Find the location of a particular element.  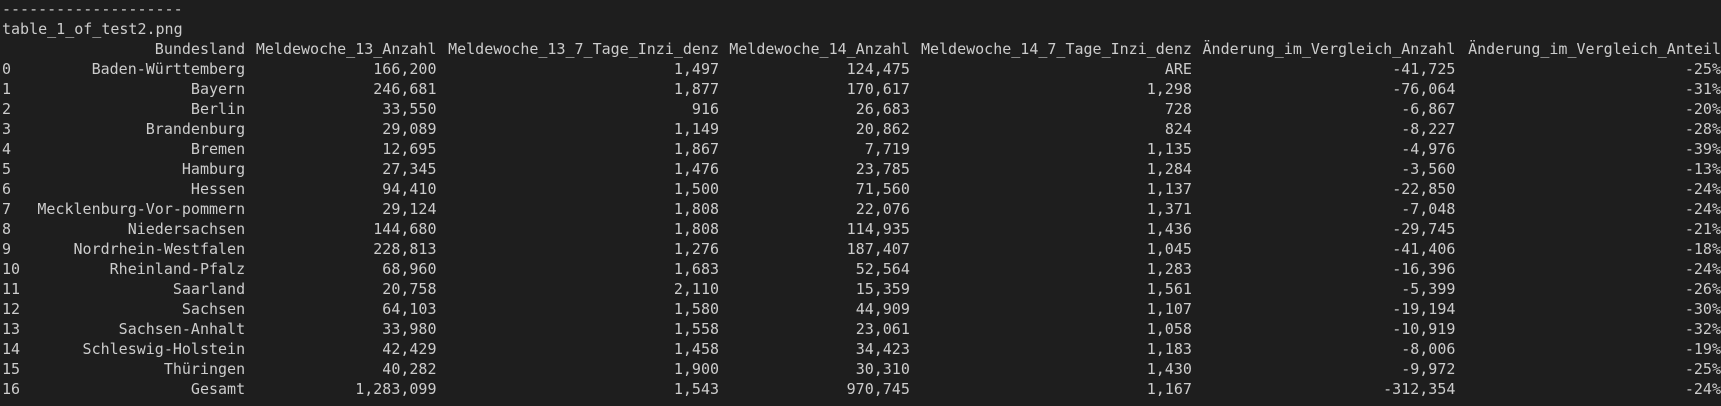

table-cell: 1,561 is located at coordinates (1169, 289).